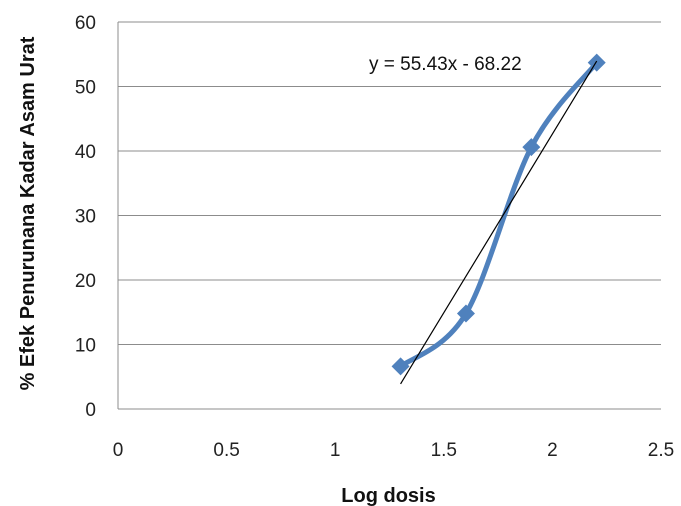 This screenshot has height=506, width=681. What do you see at coordinates (85, 281) in the screenshot?
I see `y-tick-label-2: 20` at bounding box center [85, 281].